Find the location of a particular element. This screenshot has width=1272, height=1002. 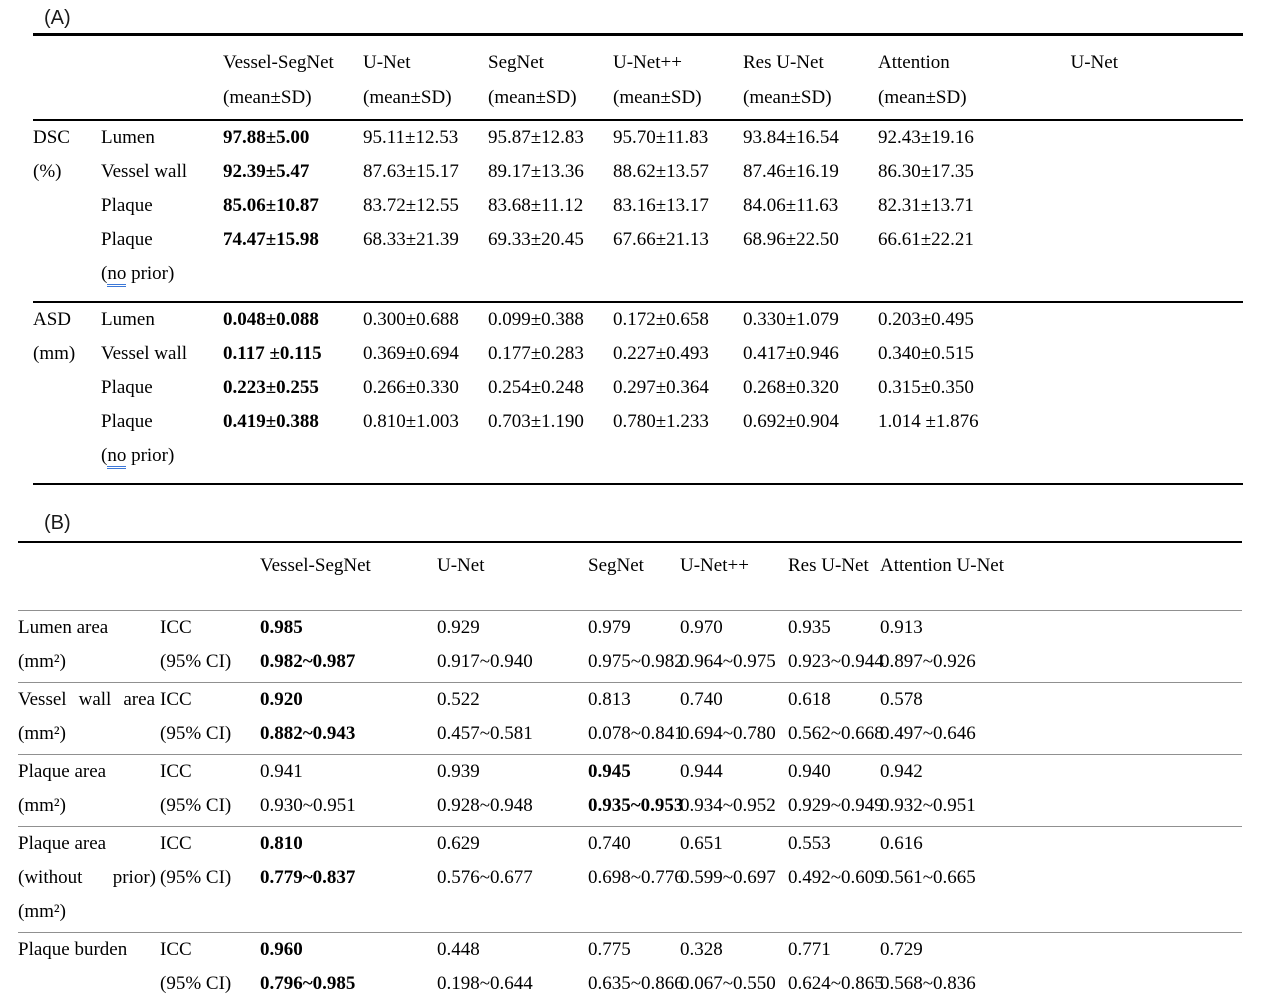

column-header-name: Vessel-SegNet is located at coordinates (278, 62).